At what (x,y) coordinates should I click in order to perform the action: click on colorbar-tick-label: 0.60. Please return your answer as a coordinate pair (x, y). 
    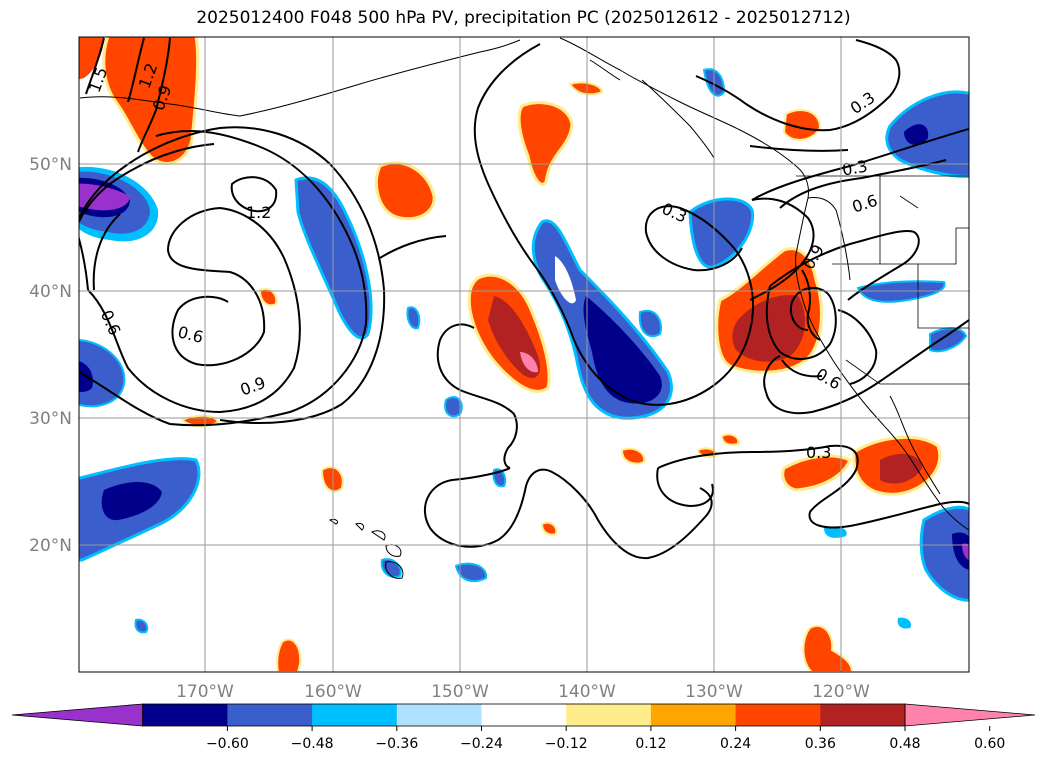
    Looking at the image, I should click on (989, 744).